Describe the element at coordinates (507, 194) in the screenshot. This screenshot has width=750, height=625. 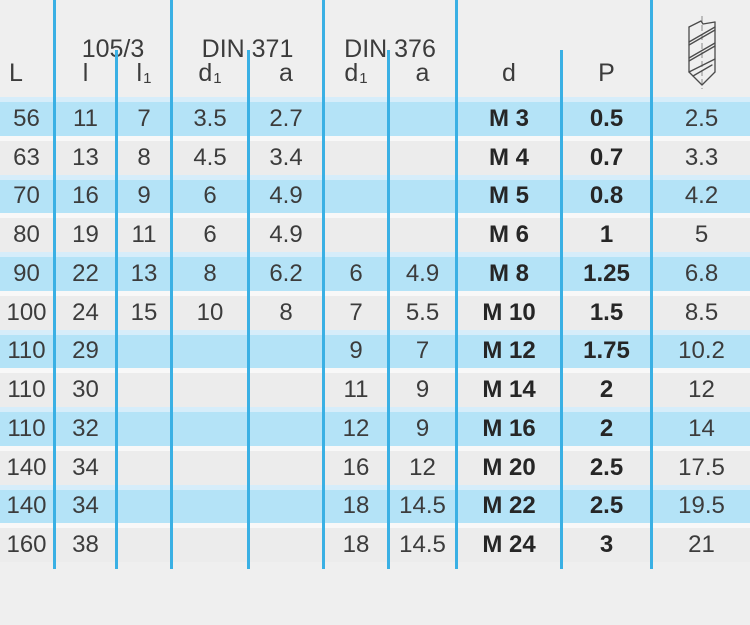
I see `cell-d: M 5` at that location.